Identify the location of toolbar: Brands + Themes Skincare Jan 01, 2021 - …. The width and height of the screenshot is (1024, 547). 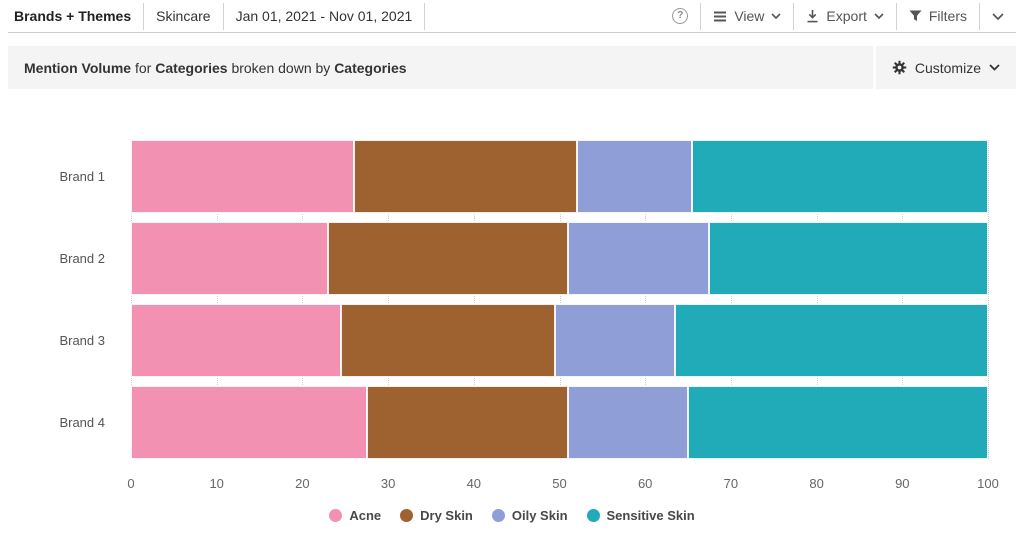
(512, 16).